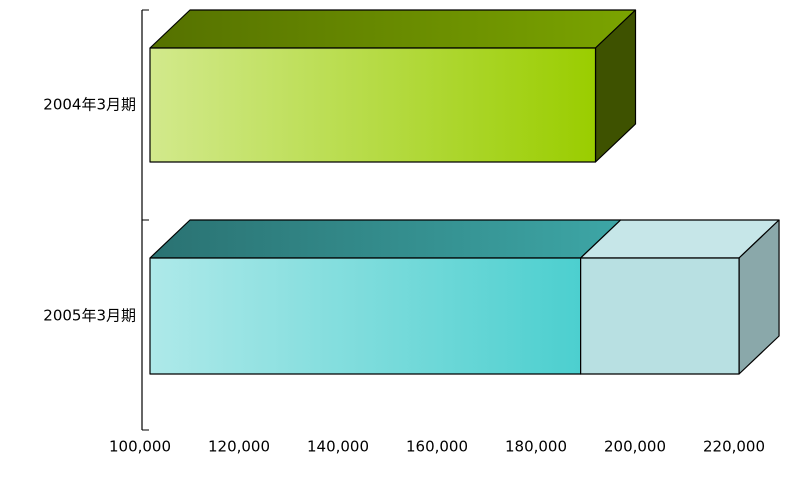  Describe the element at coordinates (89, 105) in the screenshot. I see `y-tick-label: 2004年3月期` at that location.